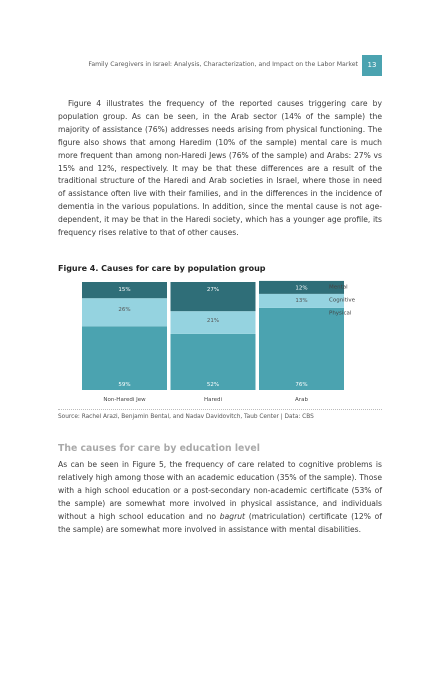 This screenshot has width=440, height=681. What do you see at coordinates (124, 385) in the screenshot?
I see `data-label: 59%` at bounding box center [124, 385].